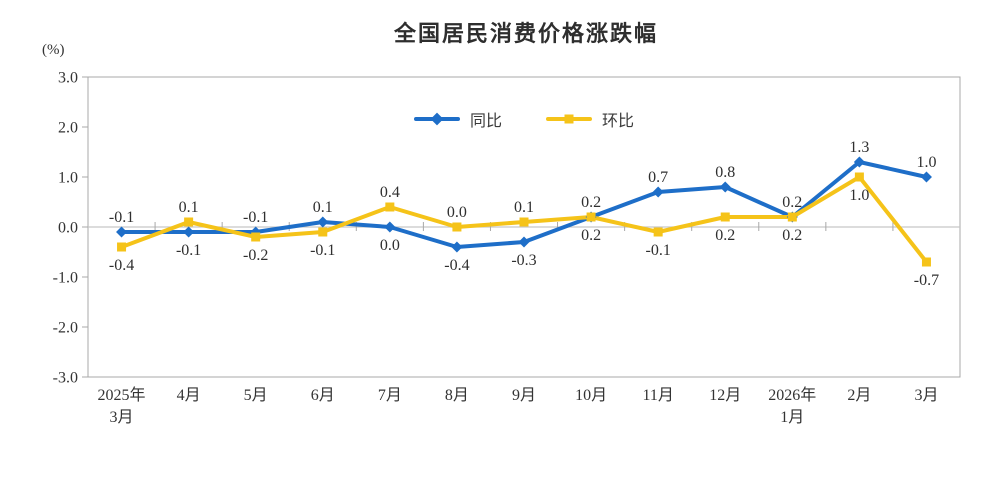  Describe the element at coordinates (524, 395) in the screenshot. I see `x-axis-label: 9月` at that location.